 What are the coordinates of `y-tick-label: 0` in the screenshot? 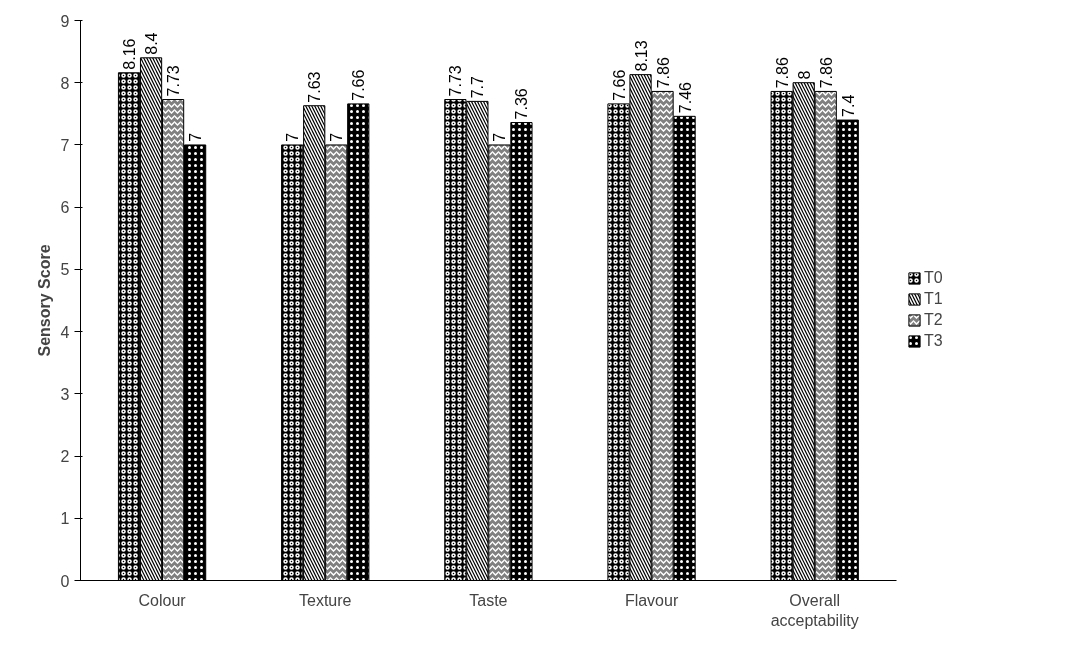 It's located at (65, 581).